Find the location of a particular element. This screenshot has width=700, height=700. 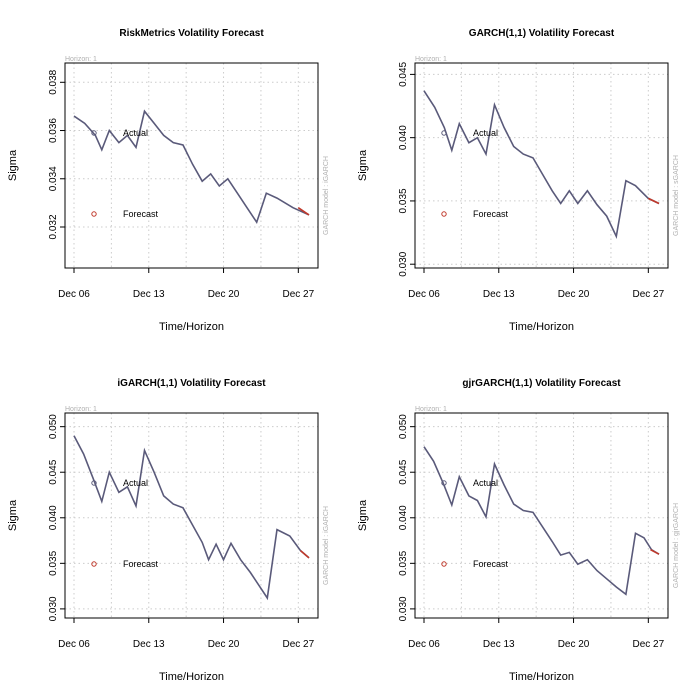

y-tick-label: 0.034 is located at coordinates (53, 178).